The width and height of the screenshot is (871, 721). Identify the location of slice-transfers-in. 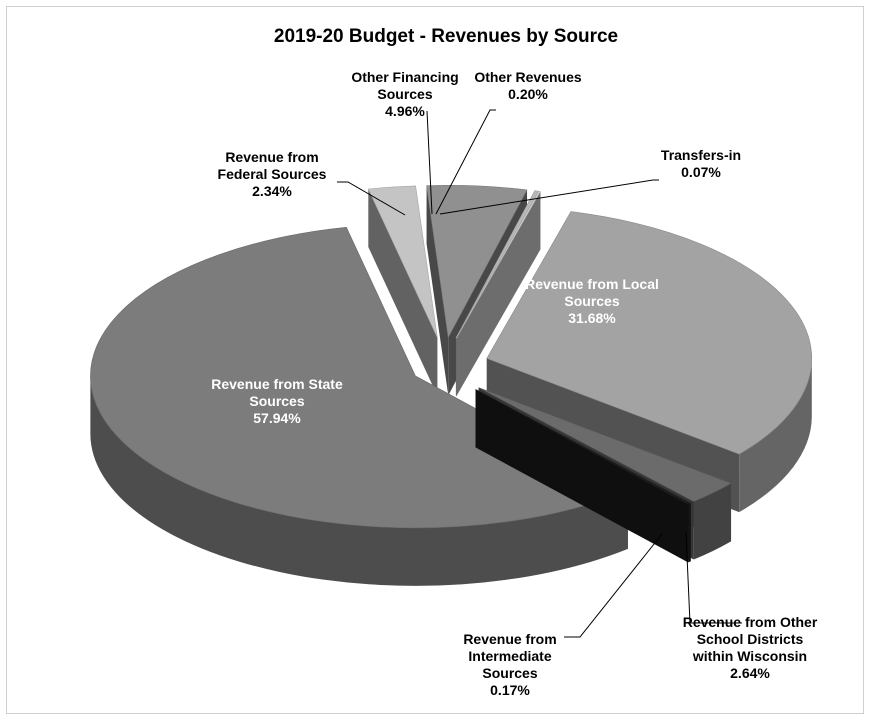
(498, 293).